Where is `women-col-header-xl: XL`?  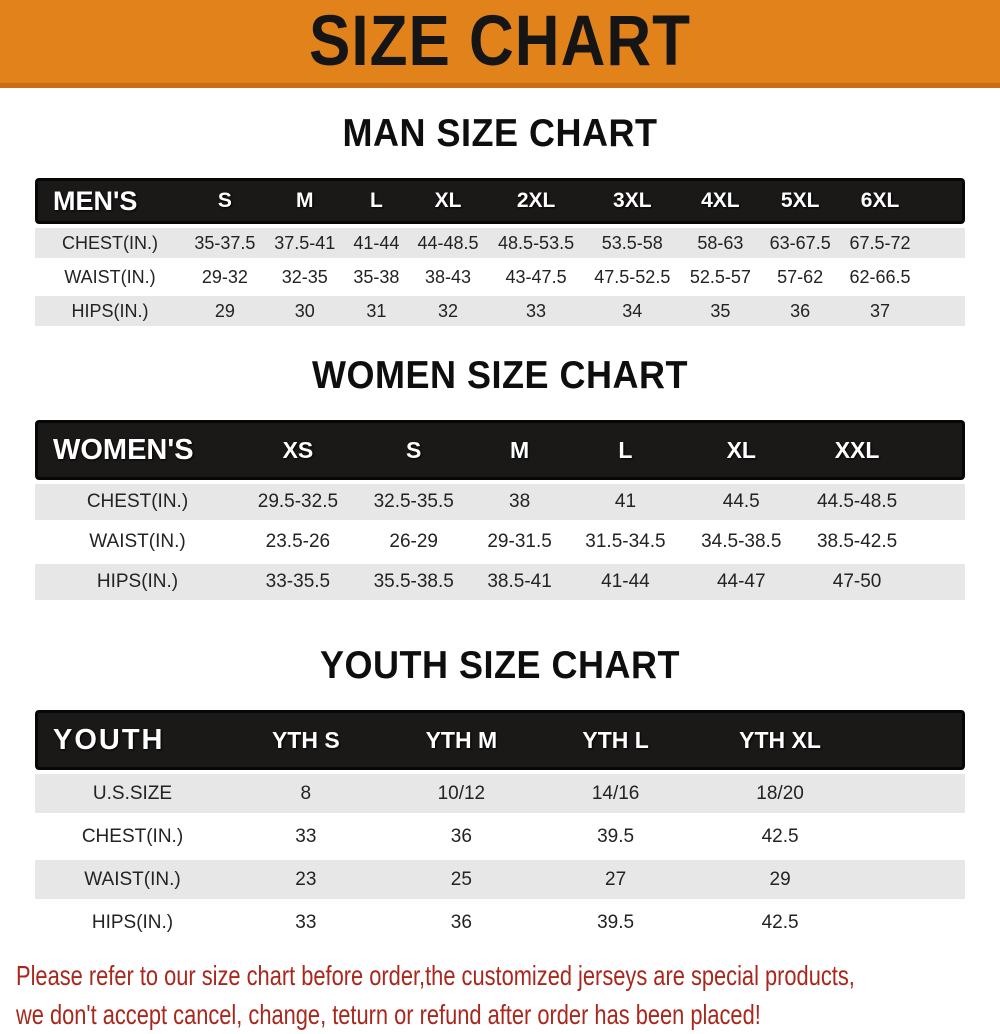
women-col-header-xl: XL is located at coordinates (741, 450).